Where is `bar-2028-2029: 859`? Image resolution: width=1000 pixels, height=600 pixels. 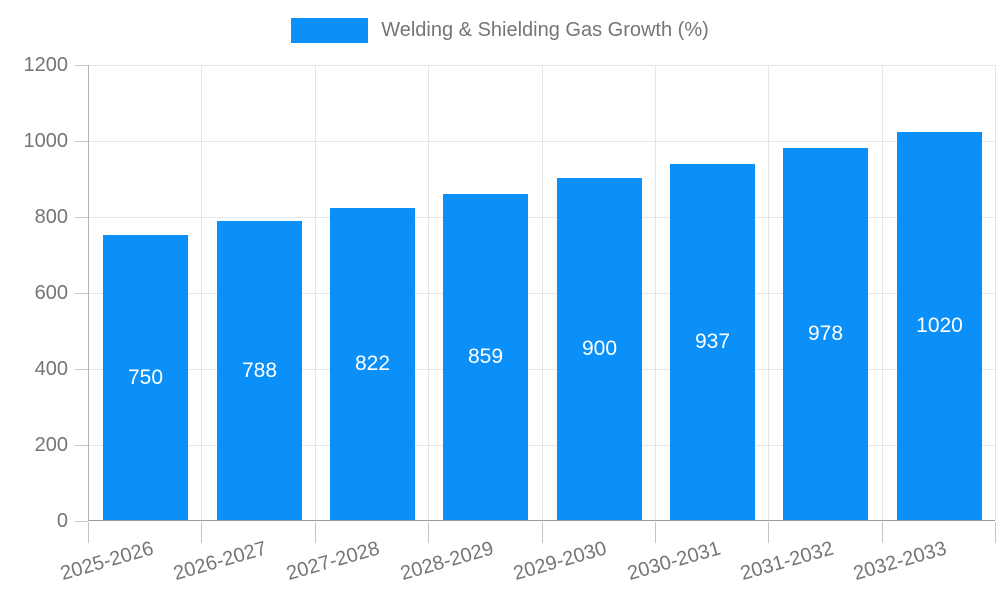 bar-2028-2029: 859 is located at coordinates (485, 357).